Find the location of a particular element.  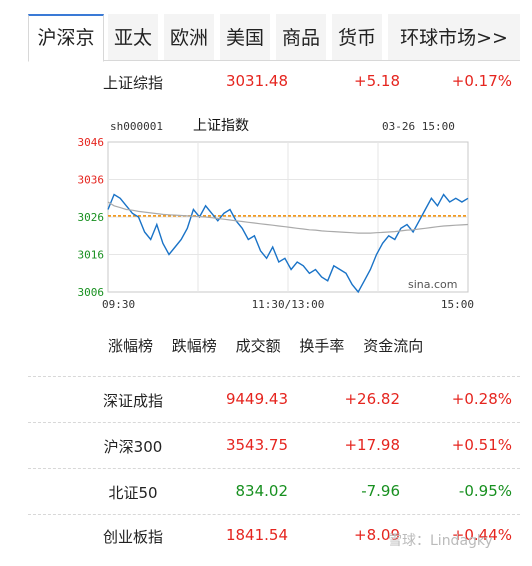

chart-brand: sina.com is located at coordinates (433, 284).